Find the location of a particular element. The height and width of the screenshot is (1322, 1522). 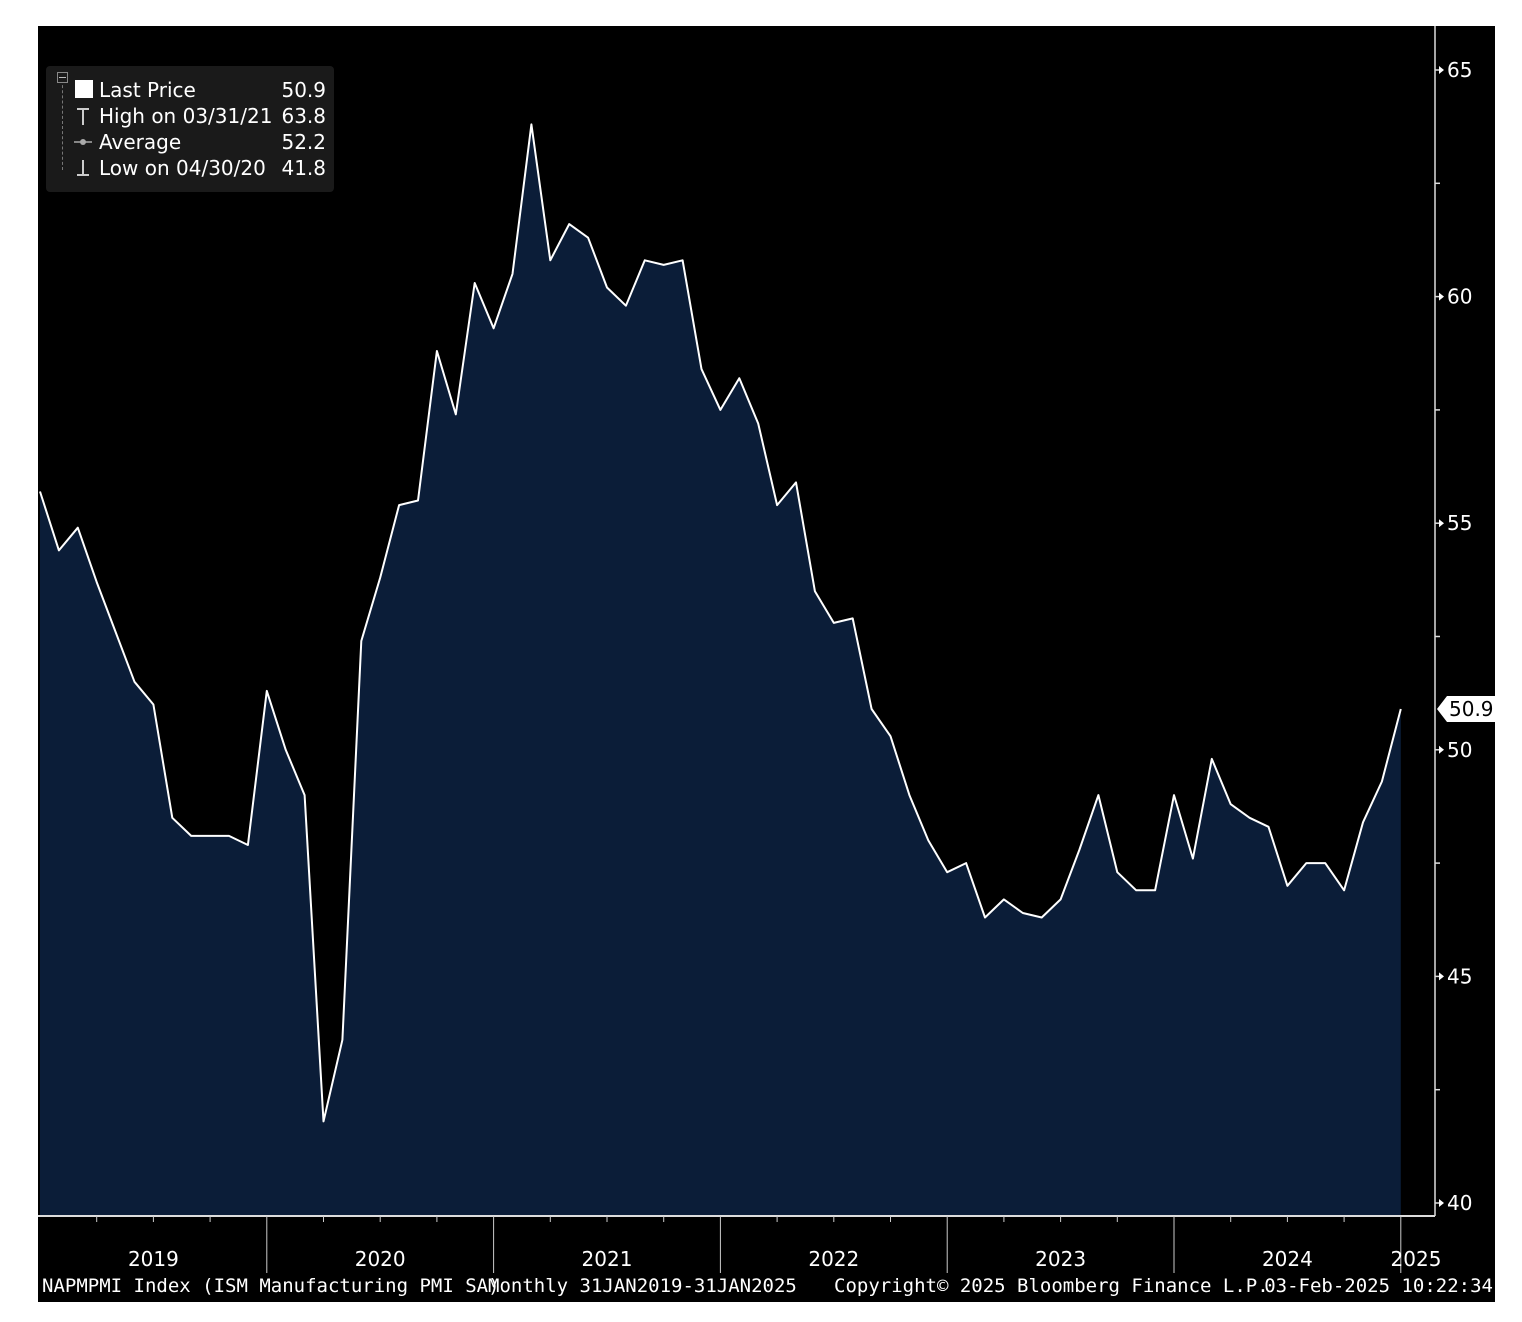

y-tick-label: 45 is located at coordinates (1459, 976).